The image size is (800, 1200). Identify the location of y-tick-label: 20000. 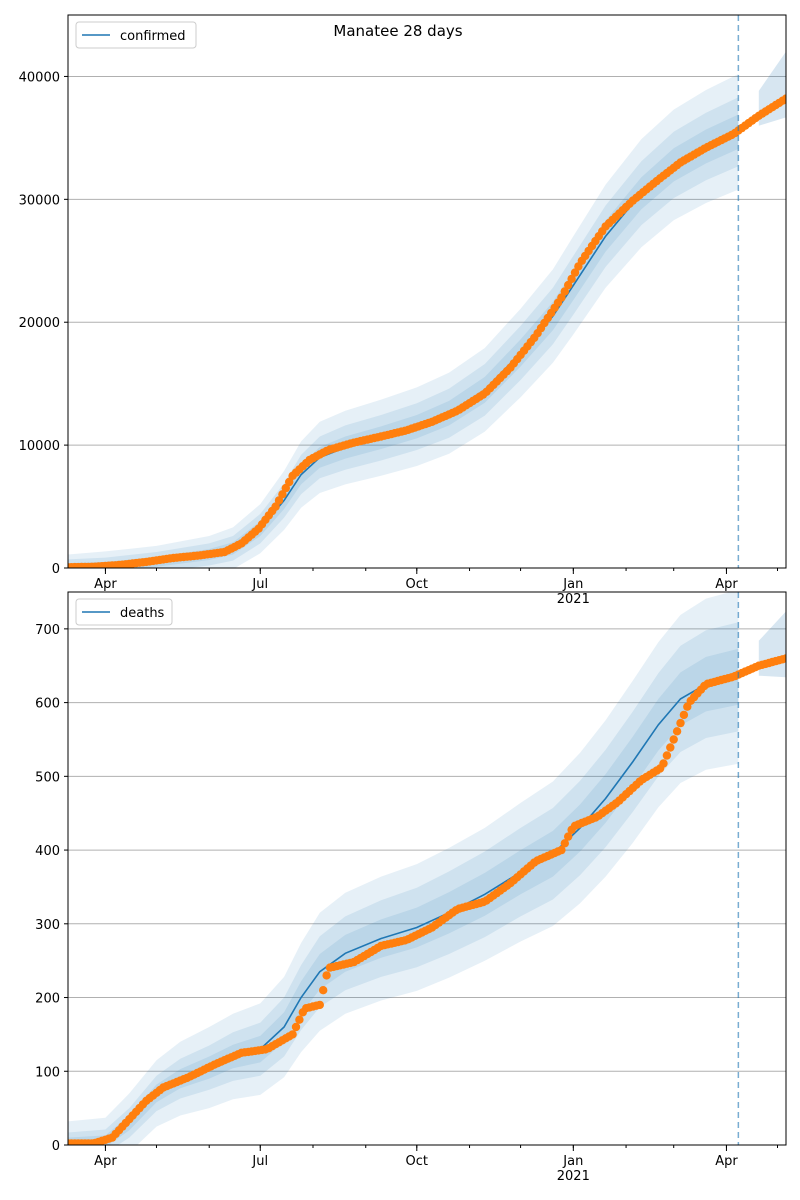
(39, 323).